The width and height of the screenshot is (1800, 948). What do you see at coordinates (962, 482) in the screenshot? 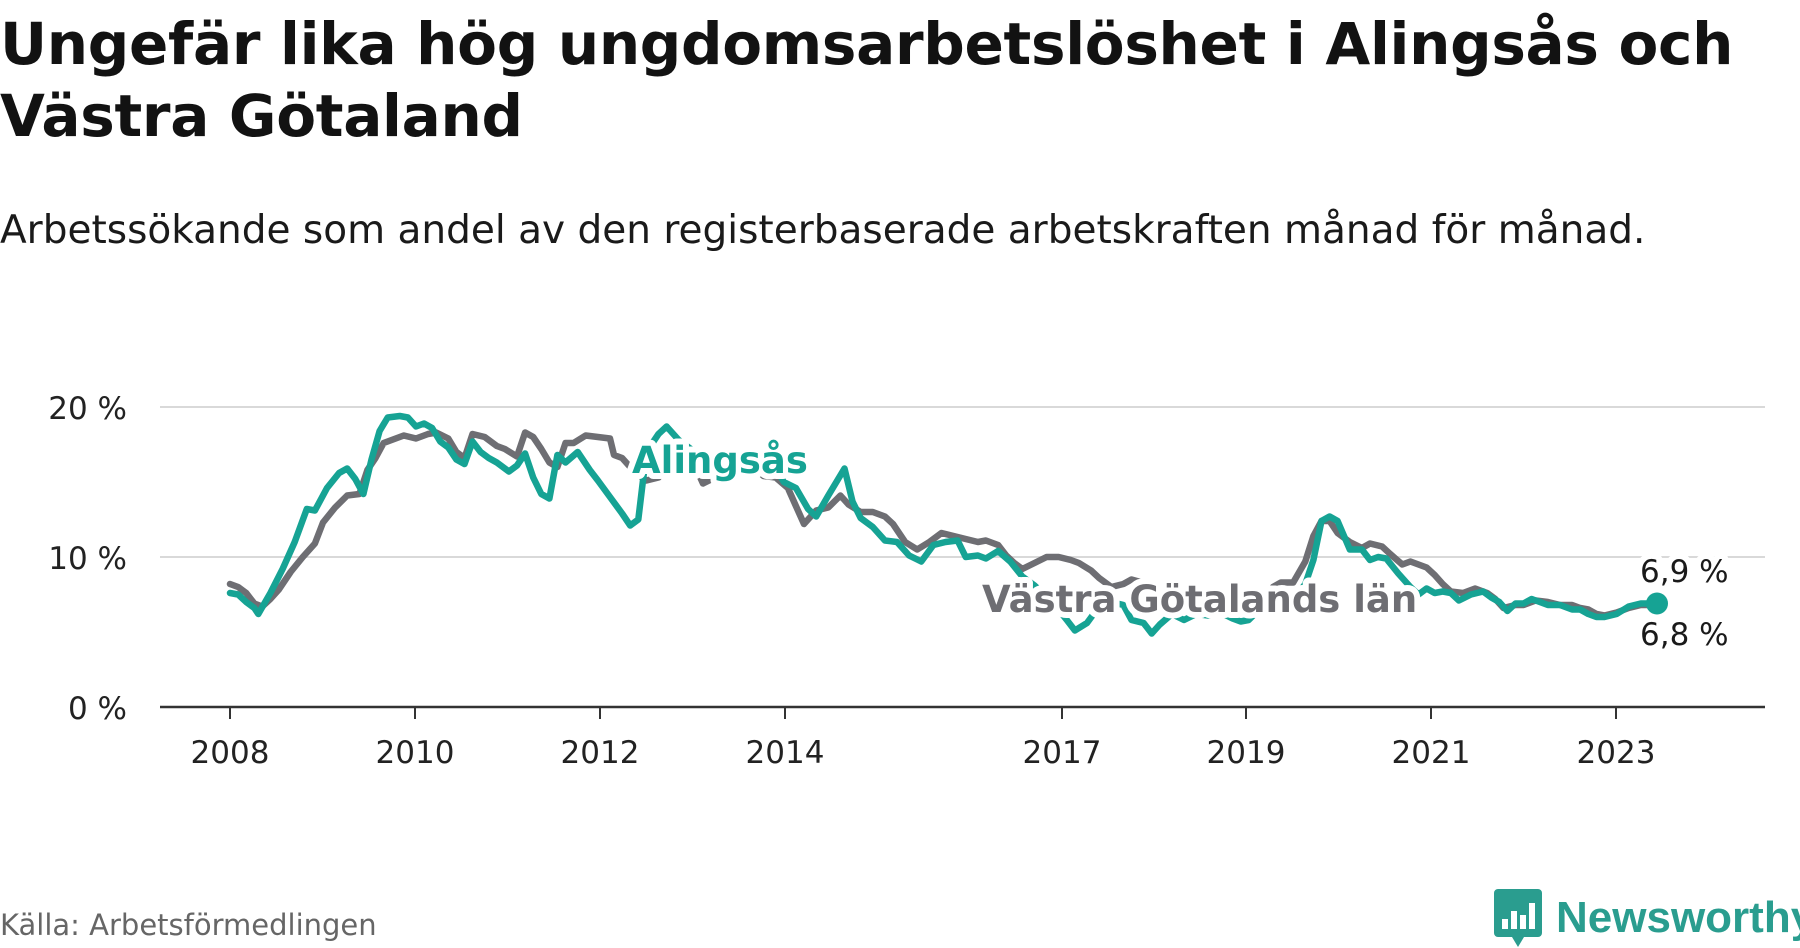
I see `grid-layer` at bounding box center [962, 482].